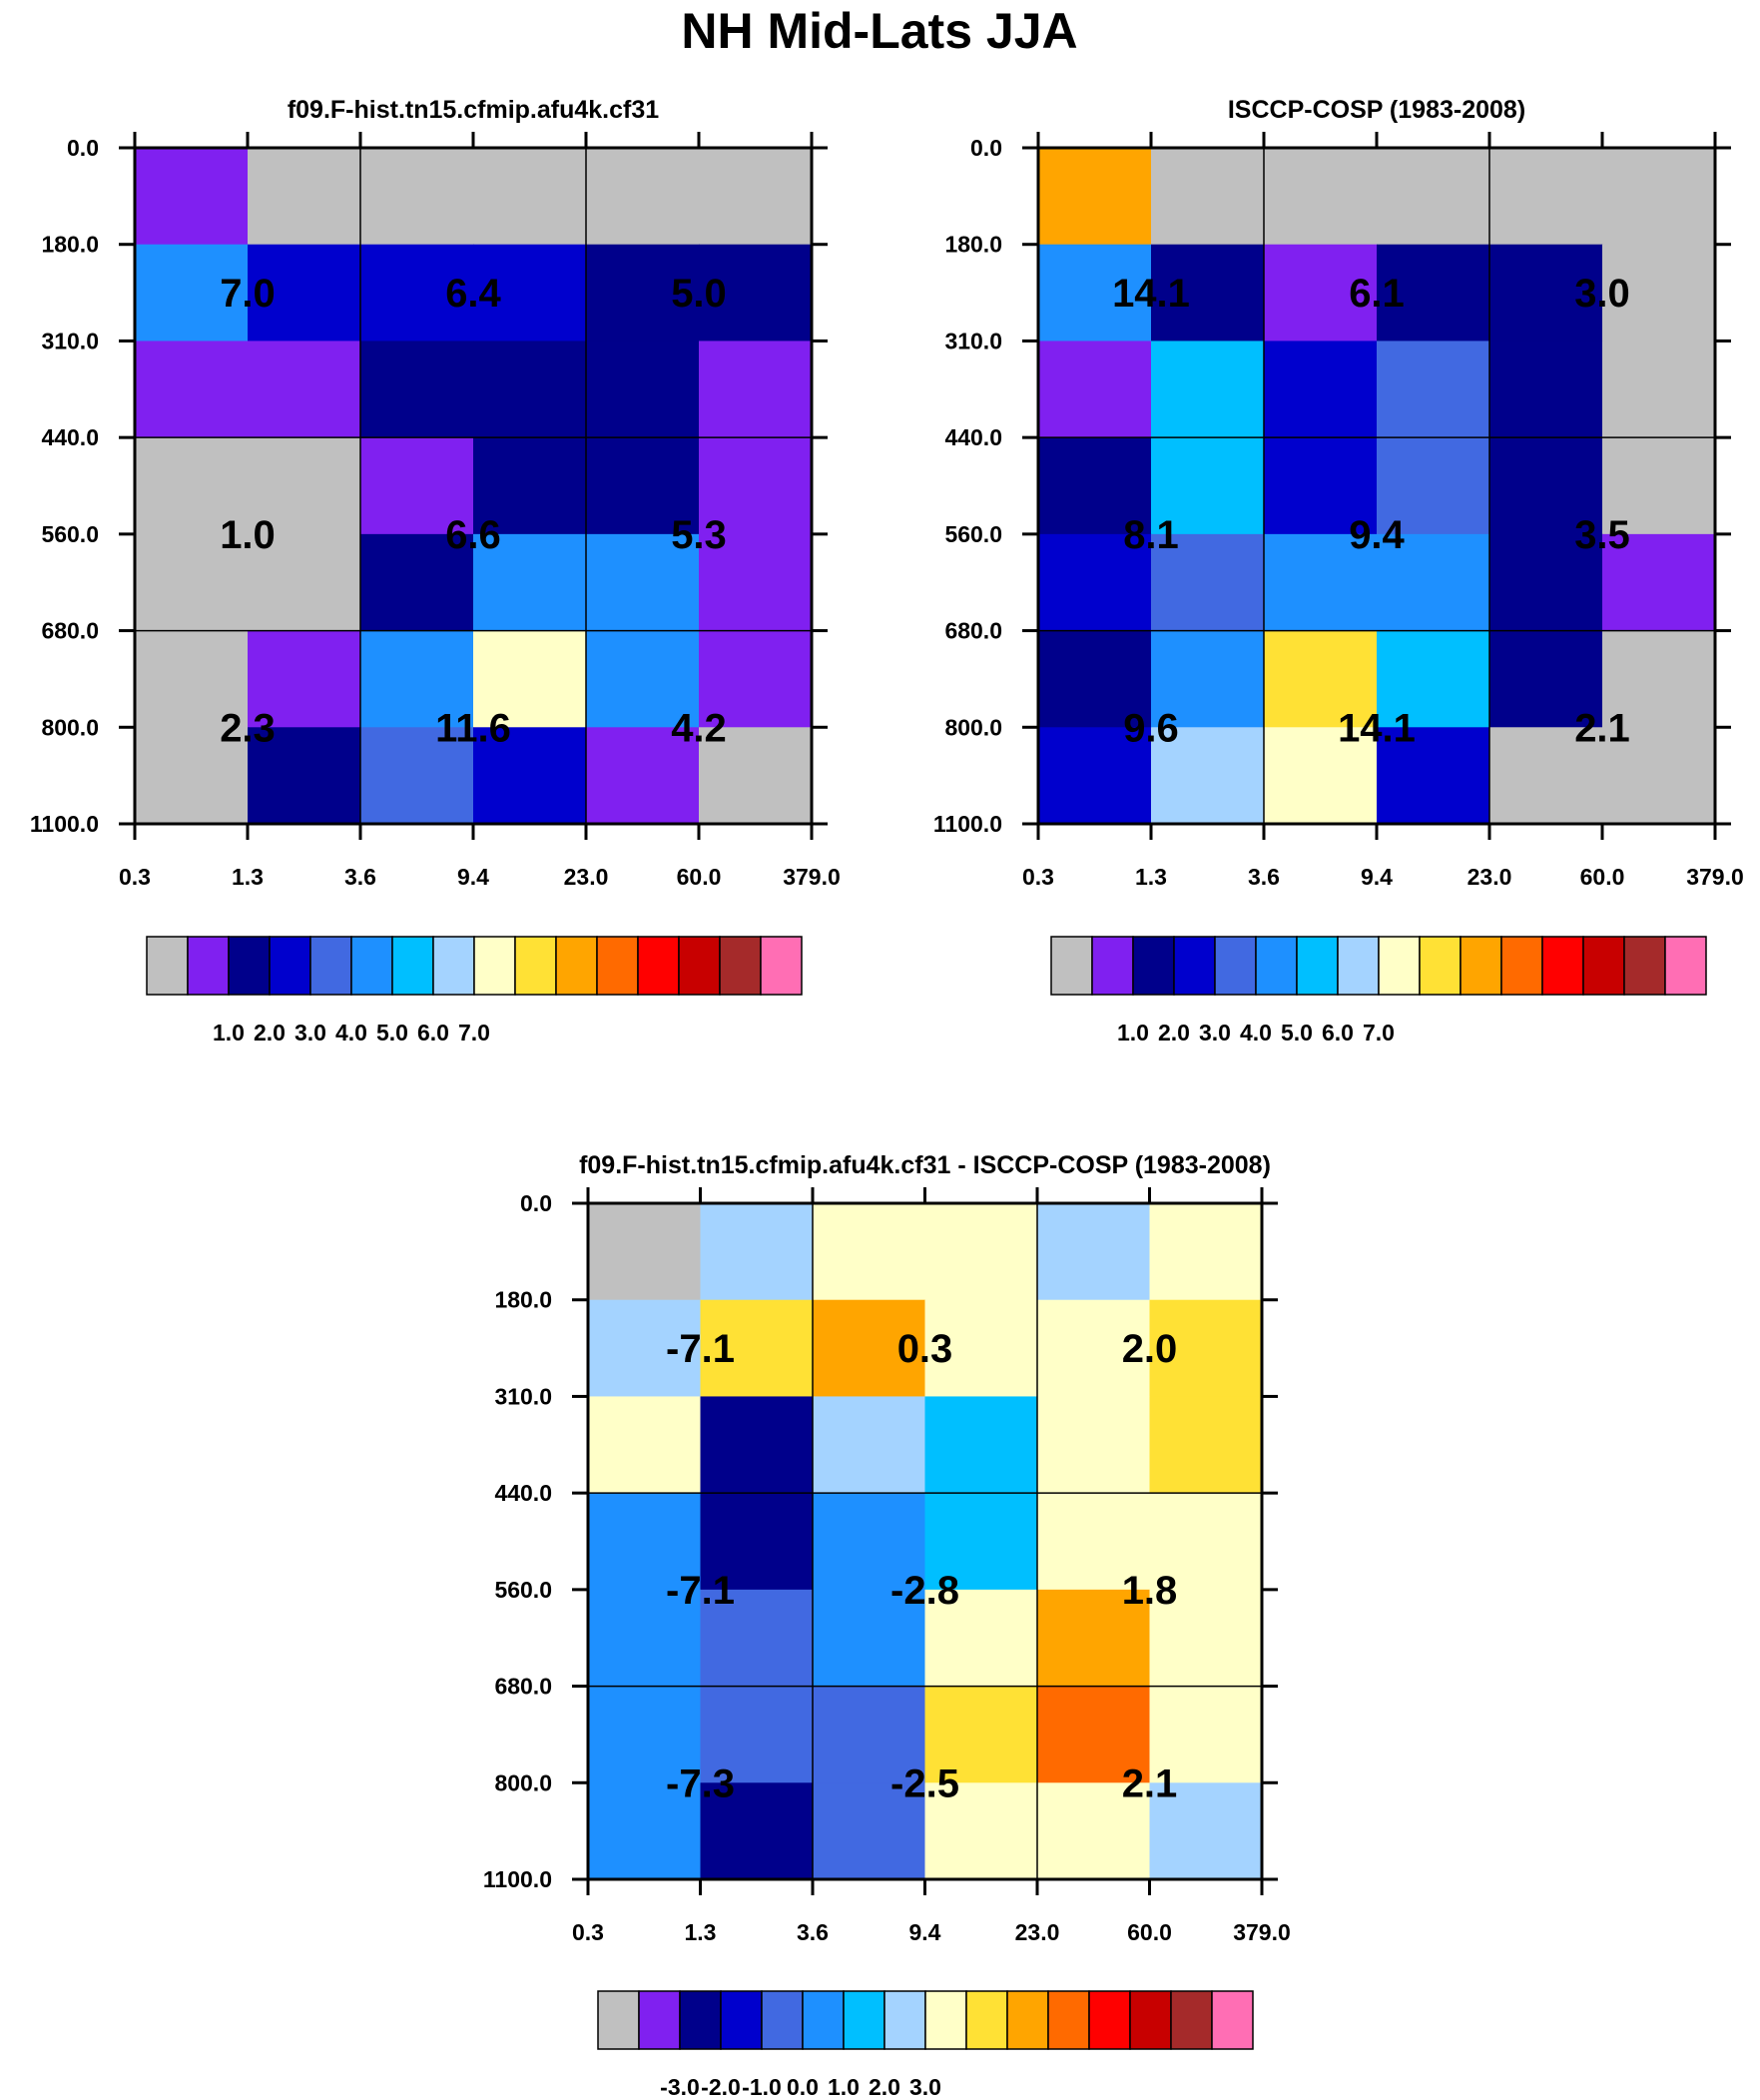 Image resolution: width=1760 pixels, height=2100 pixels. What do you see at coordinates (762, 2087) in the screenshot?
I see `colorbar-label: -1.0` at bounding box center [762, 2087].